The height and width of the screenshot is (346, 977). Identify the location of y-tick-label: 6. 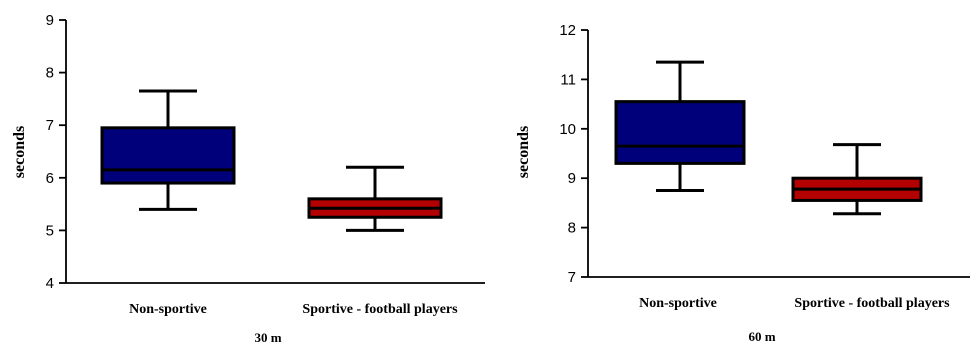
(50, 178).